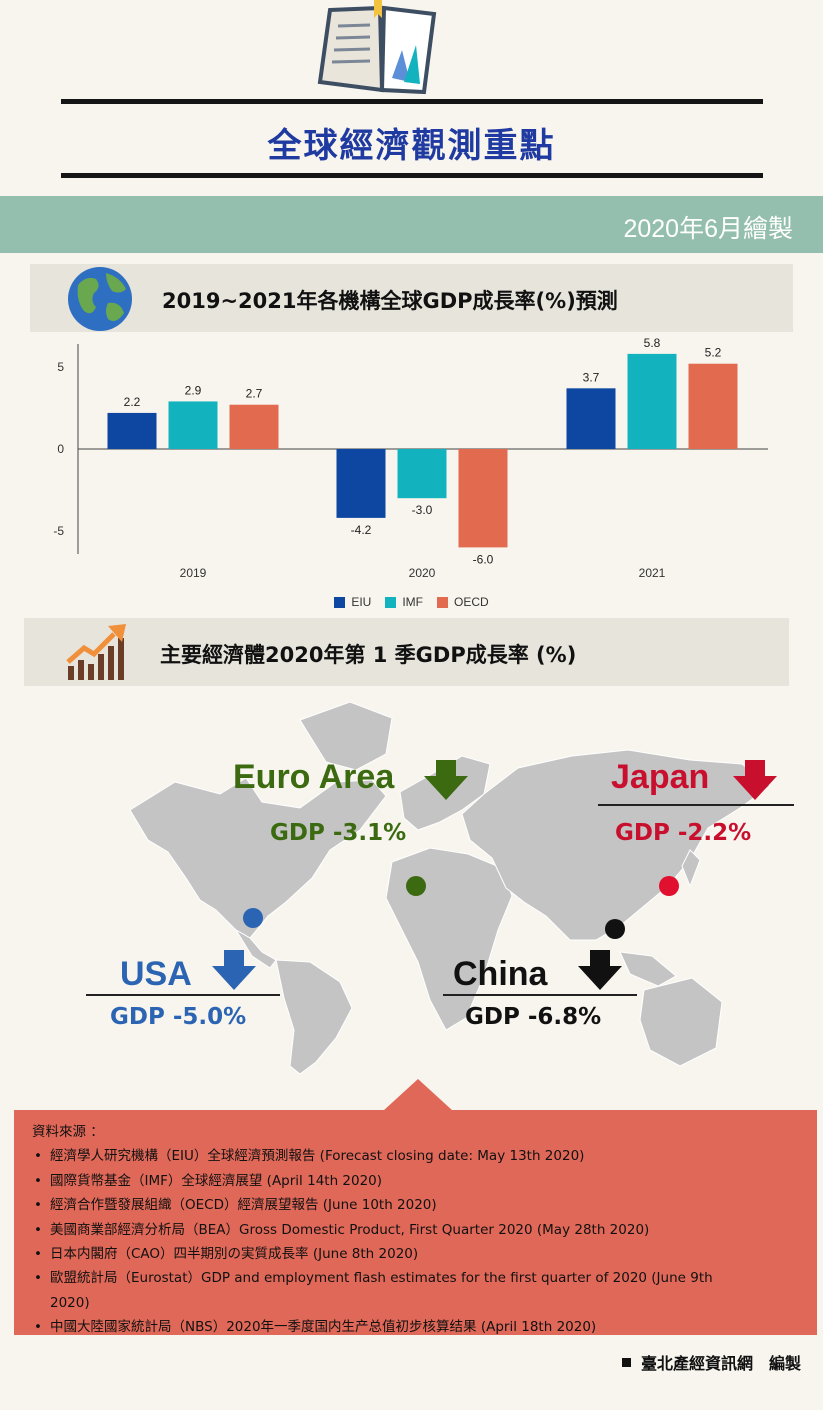 The height and width of the screenshot is (1410, 823). I want to click on data-label: 2.9, so click(193, 390).